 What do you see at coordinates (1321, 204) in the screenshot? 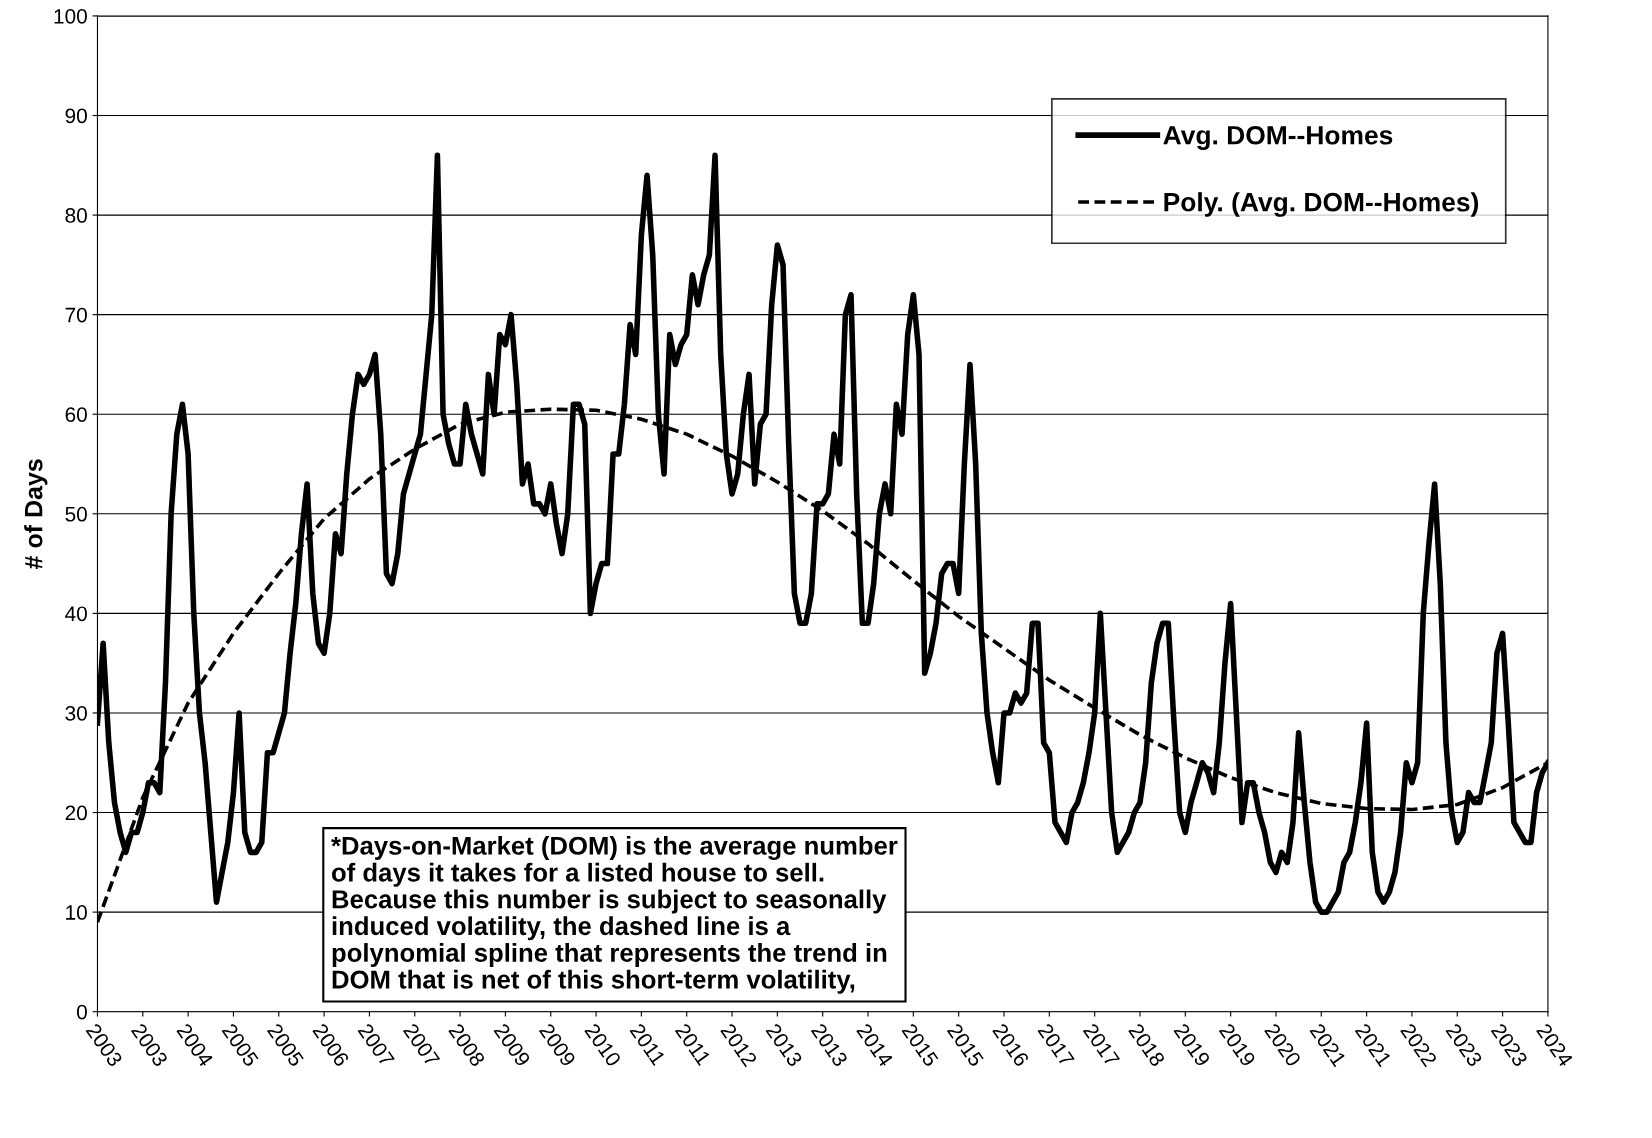
I see `legend-label: Poly. (Avg. DOM--Homes)` at bounding box center [1321, 204].